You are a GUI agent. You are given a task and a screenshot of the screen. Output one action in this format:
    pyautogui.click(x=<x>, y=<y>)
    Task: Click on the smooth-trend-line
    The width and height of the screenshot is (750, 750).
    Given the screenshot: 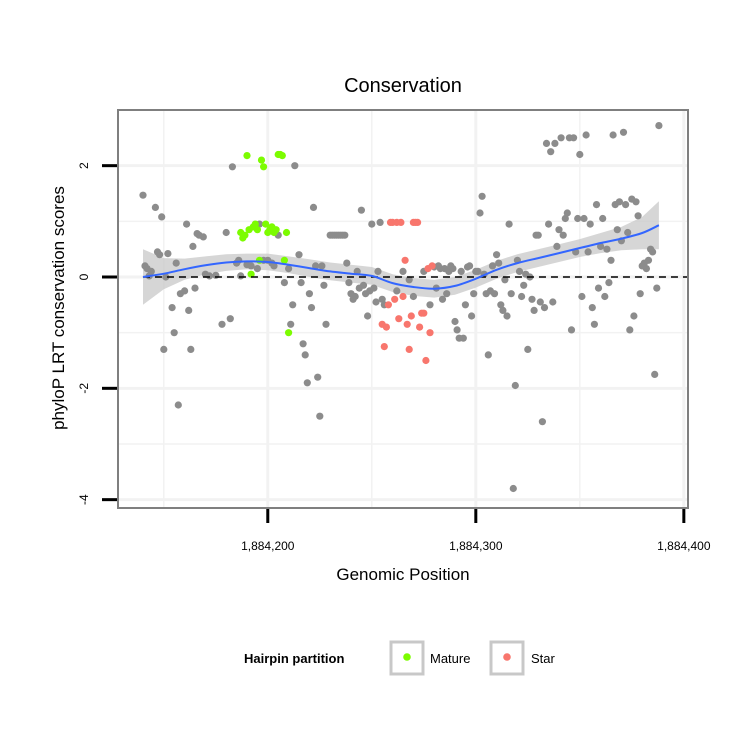 What is the action you would take?
    pyautogui.click(x=401, y=257)
    